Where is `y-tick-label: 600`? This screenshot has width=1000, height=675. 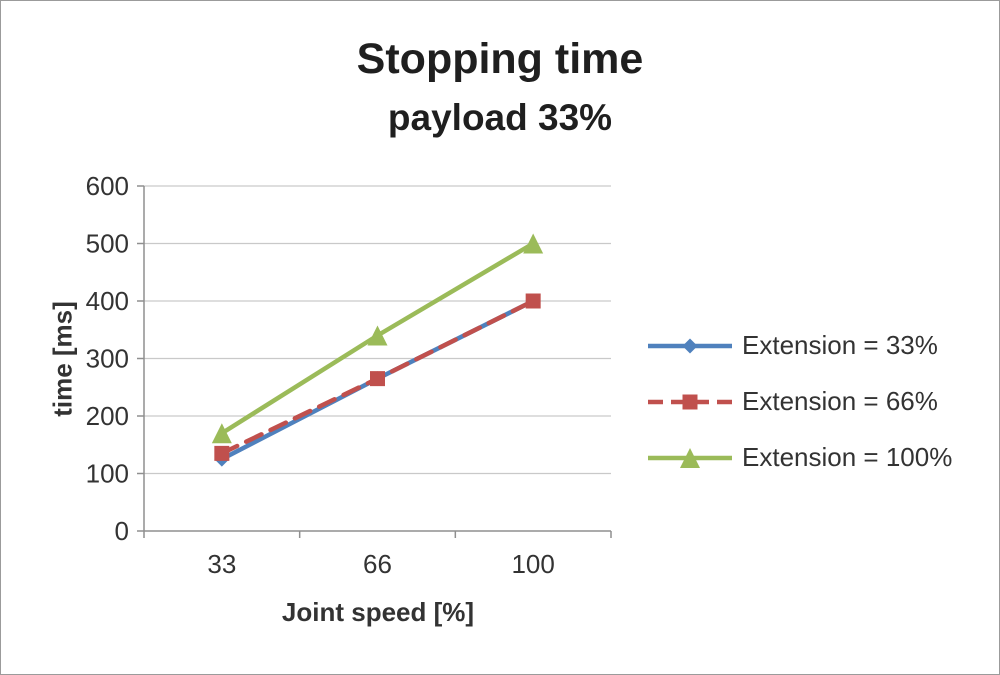
y-tick-label: 600 is located at coordinates (107, 186).